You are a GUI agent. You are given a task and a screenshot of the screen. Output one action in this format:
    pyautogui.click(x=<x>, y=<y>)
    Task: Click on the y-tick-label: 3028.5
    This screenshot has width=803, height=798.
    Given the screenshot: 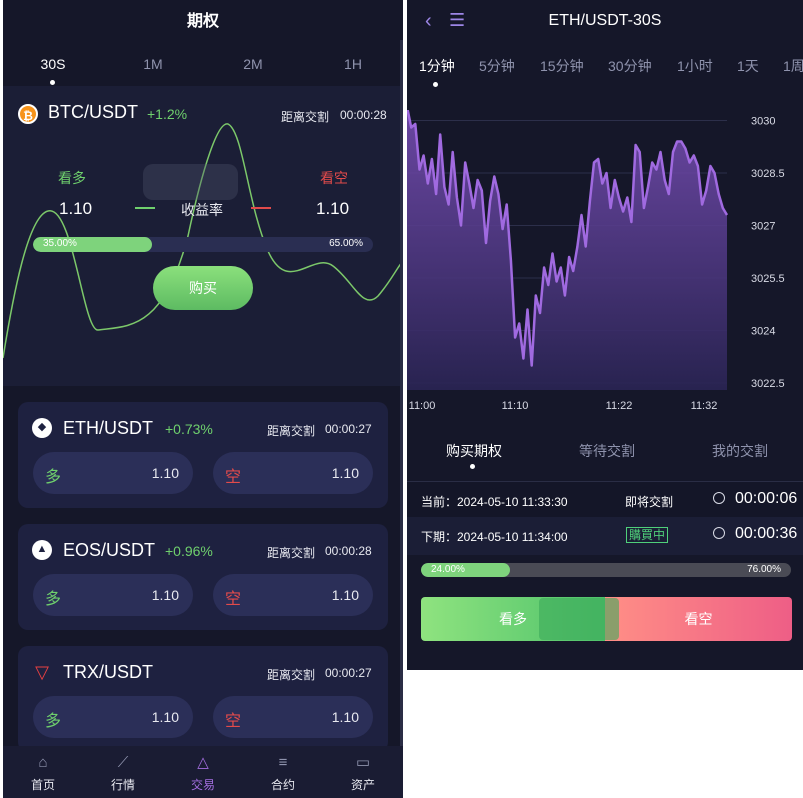 What is the action you would take?
    pyautogui.click(x=768, y=174)
    